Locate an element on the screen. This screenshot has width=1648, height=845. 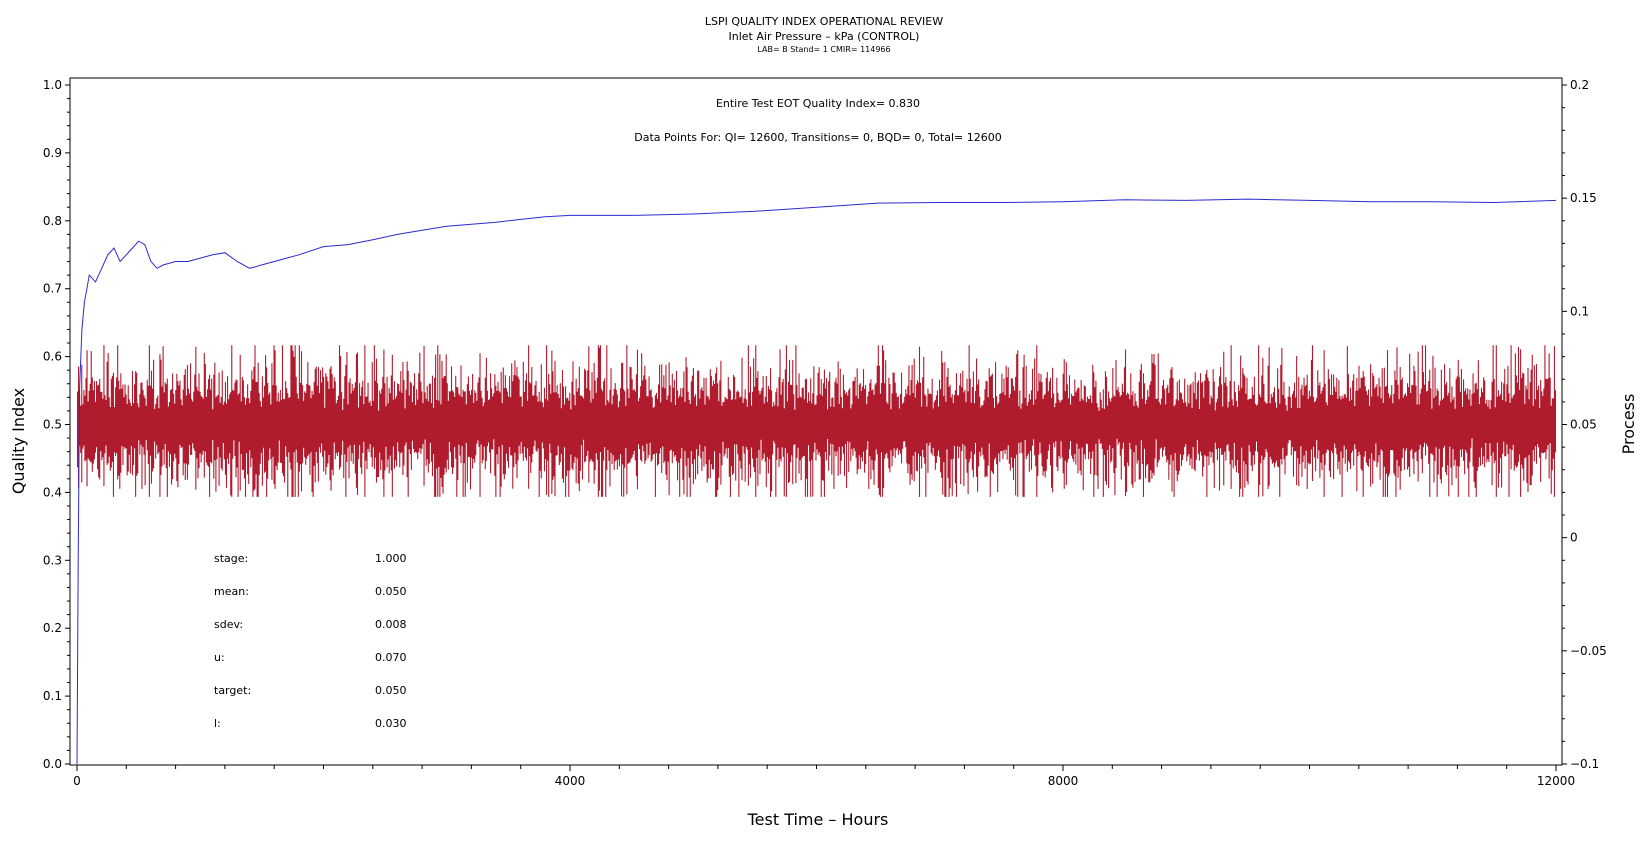
x-tick-label: 8000 is located at coordinates (1063, 781).